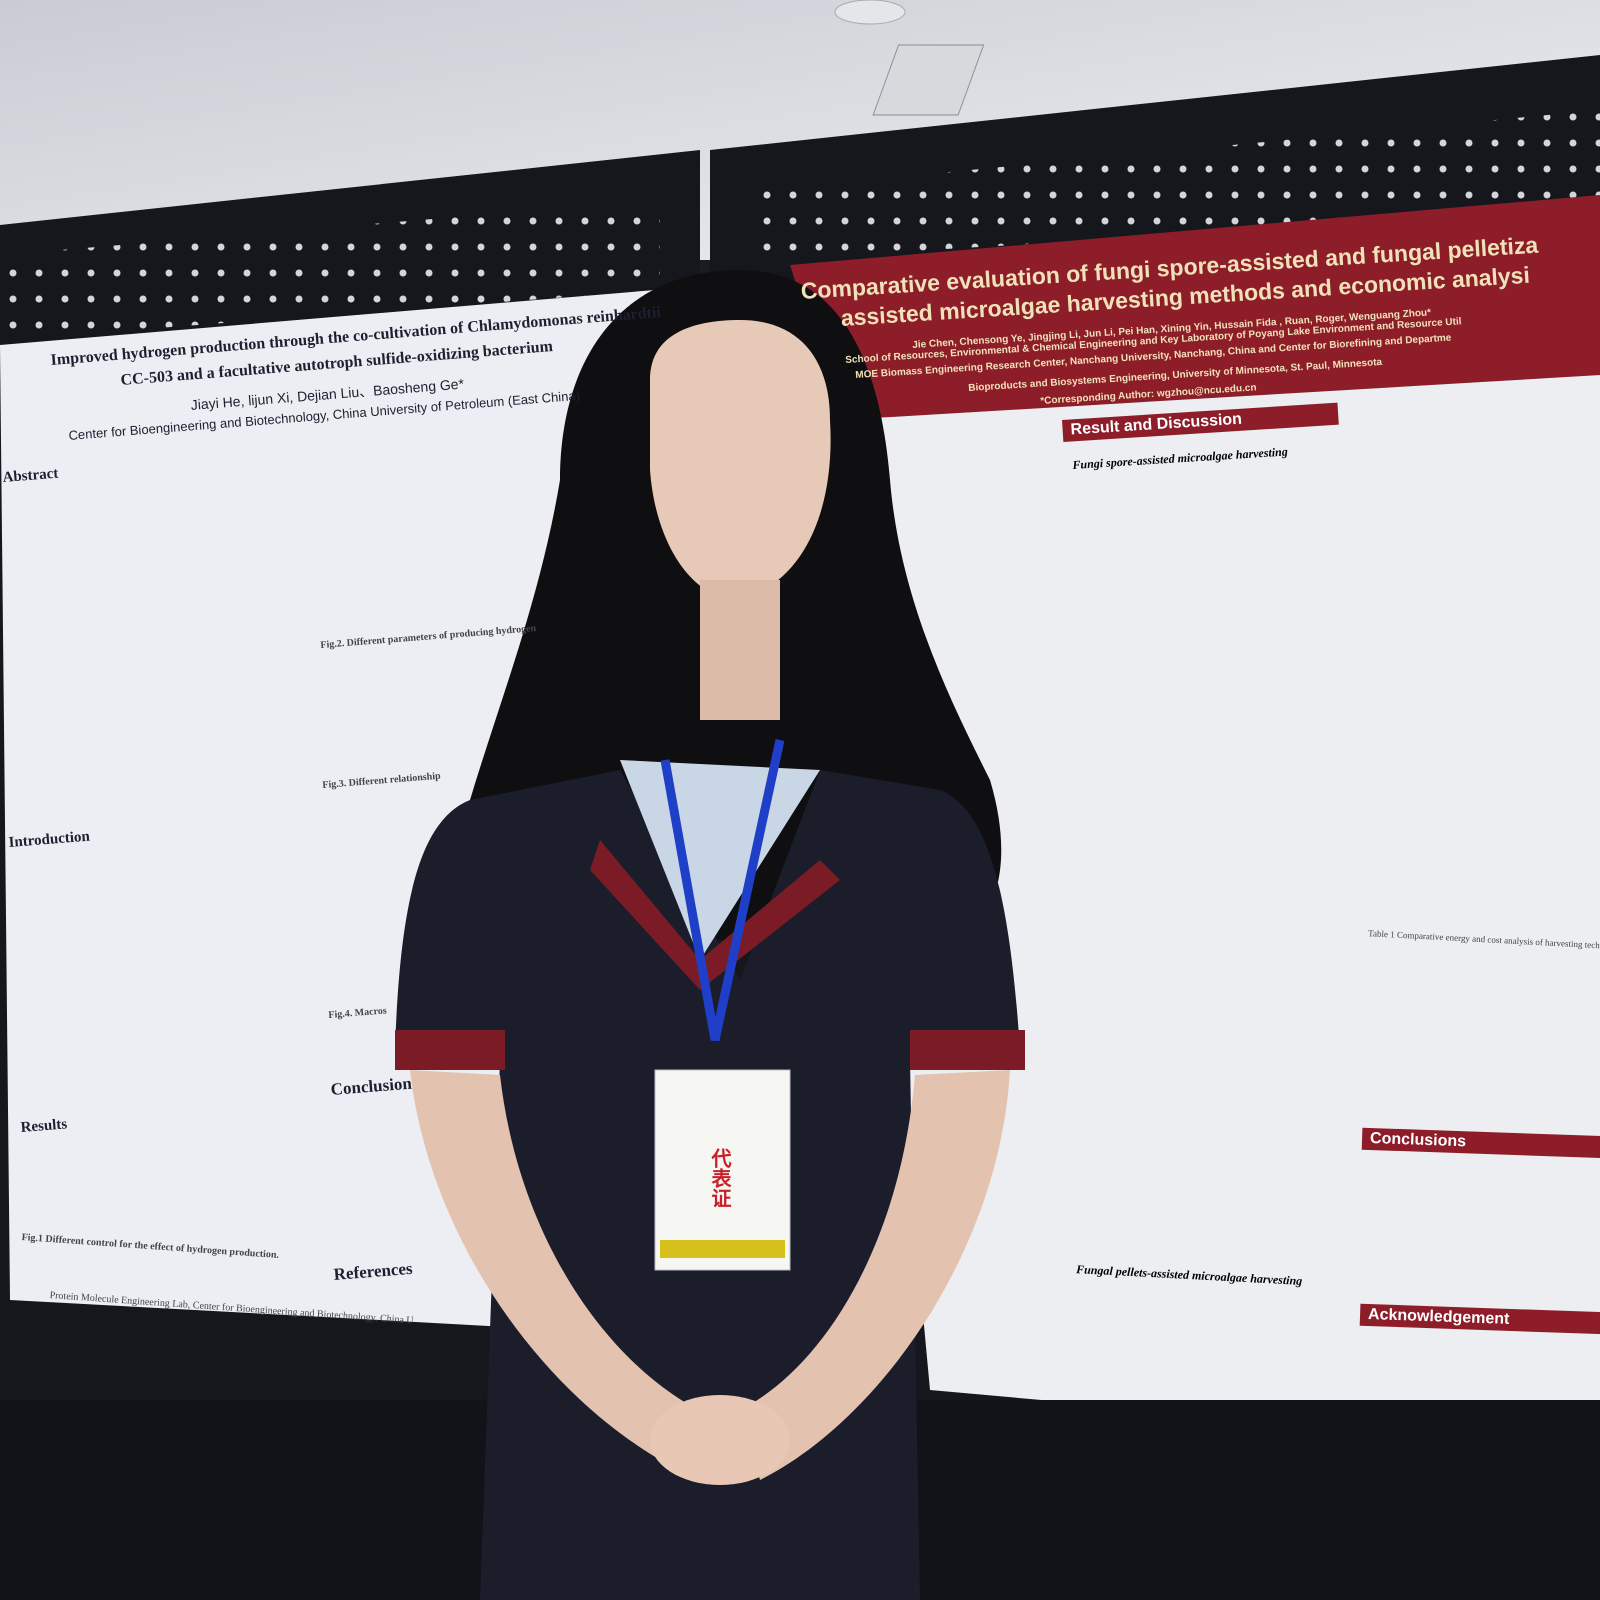  I want to click on left-section-results: Results, so click(44, 1126).